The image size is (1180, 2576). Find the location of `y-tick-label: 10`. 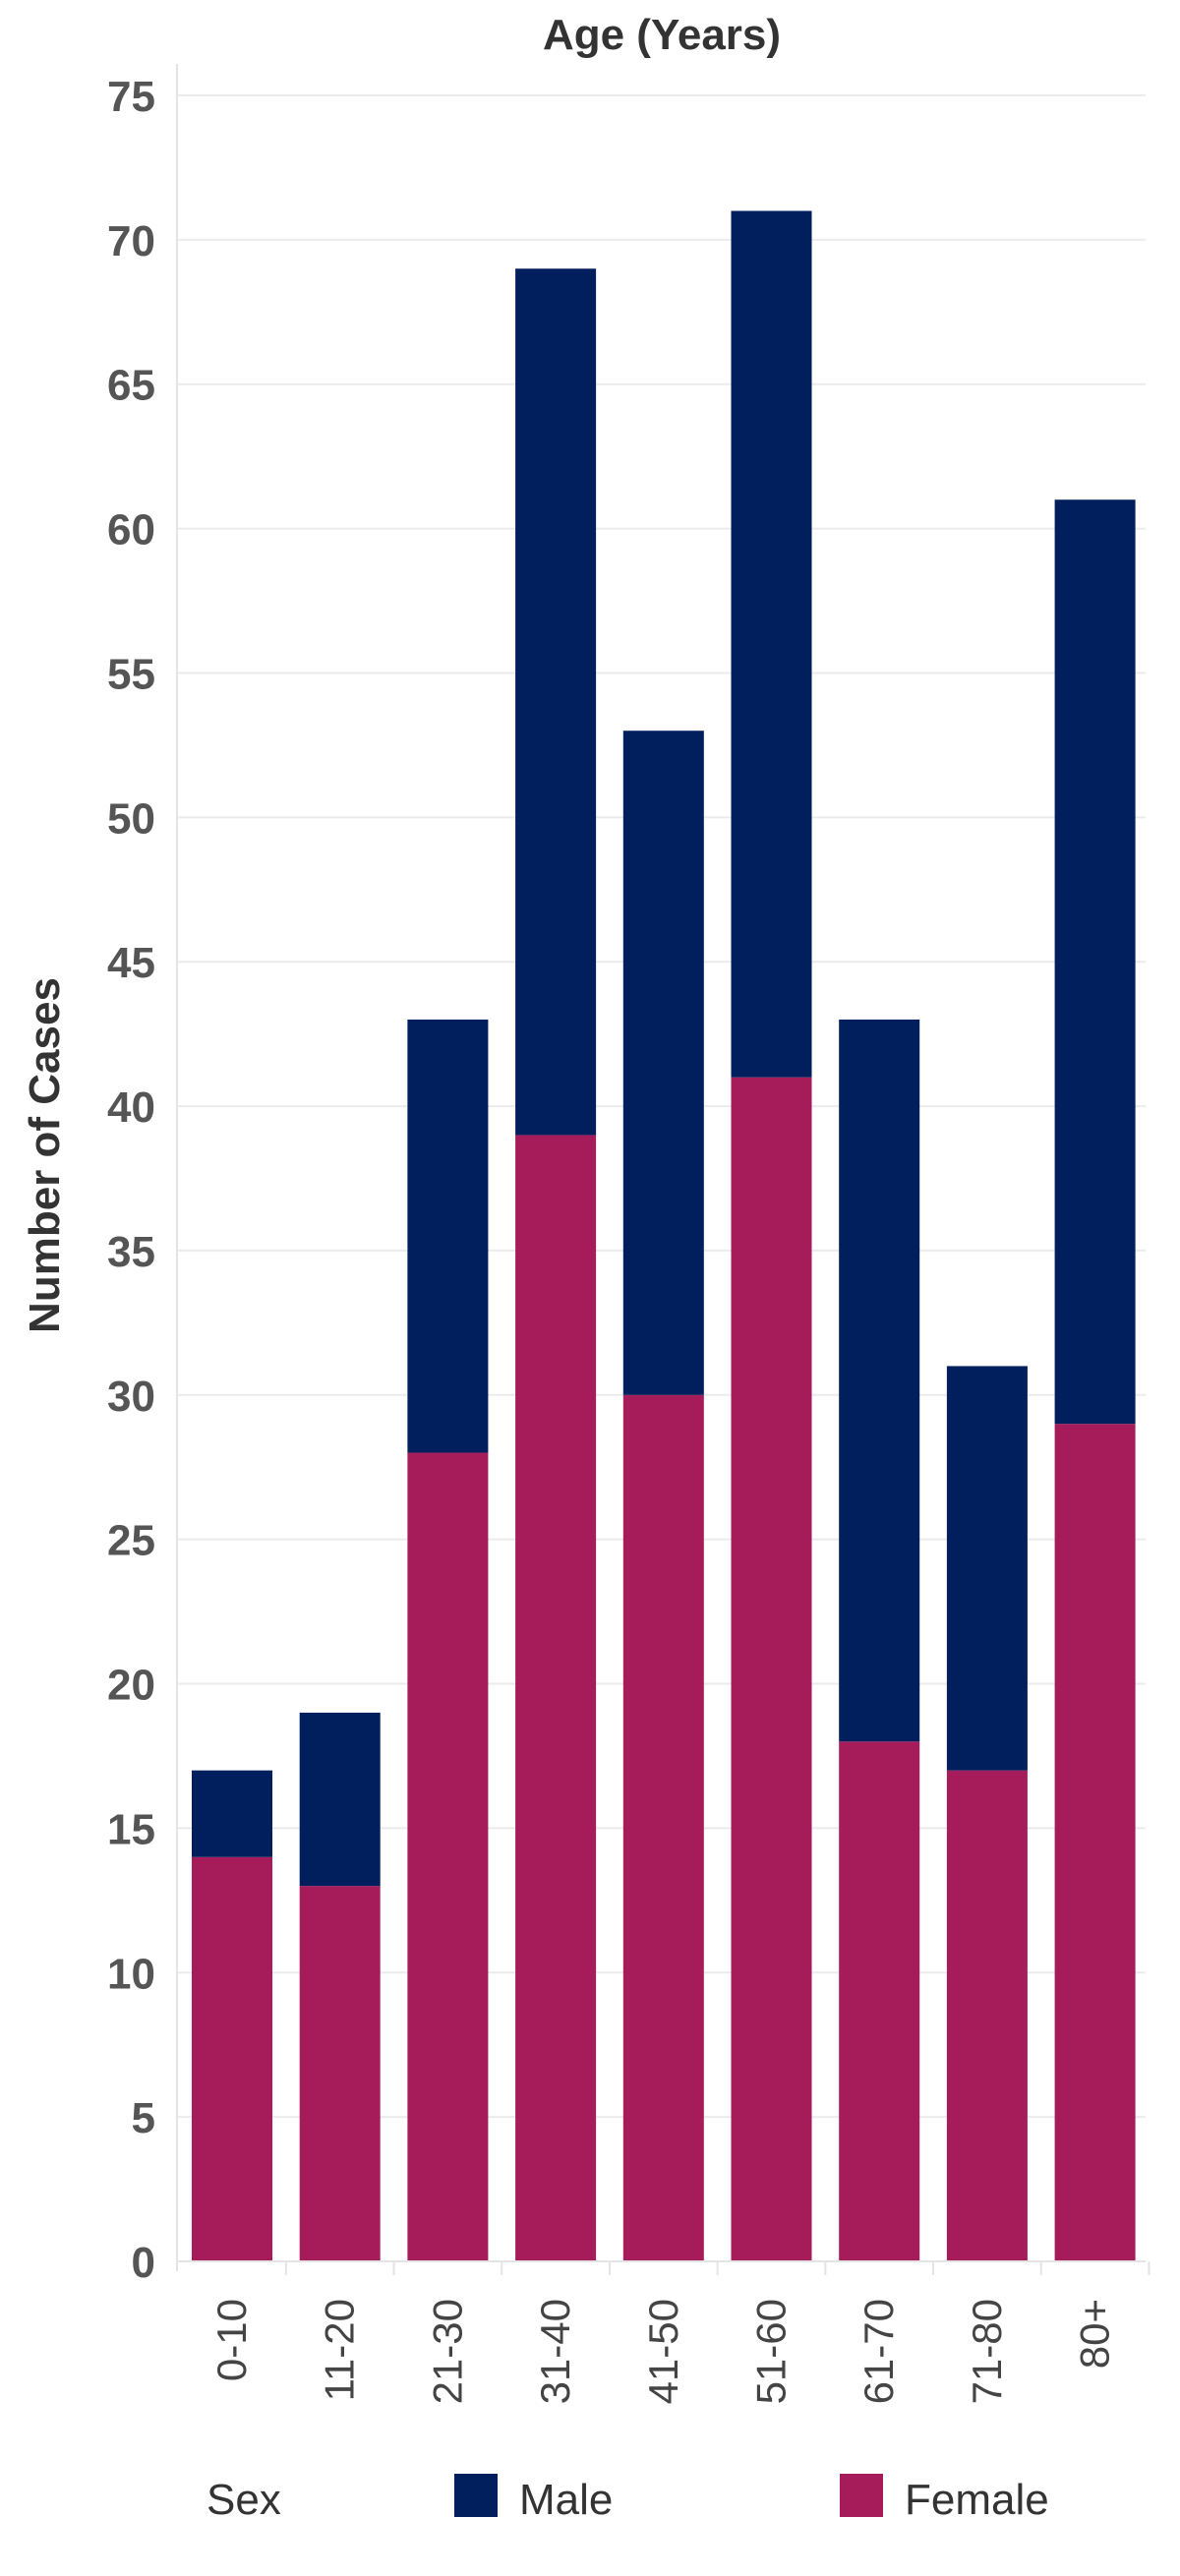

y-tick-label: 10 is located at coordinates (131, 1974).